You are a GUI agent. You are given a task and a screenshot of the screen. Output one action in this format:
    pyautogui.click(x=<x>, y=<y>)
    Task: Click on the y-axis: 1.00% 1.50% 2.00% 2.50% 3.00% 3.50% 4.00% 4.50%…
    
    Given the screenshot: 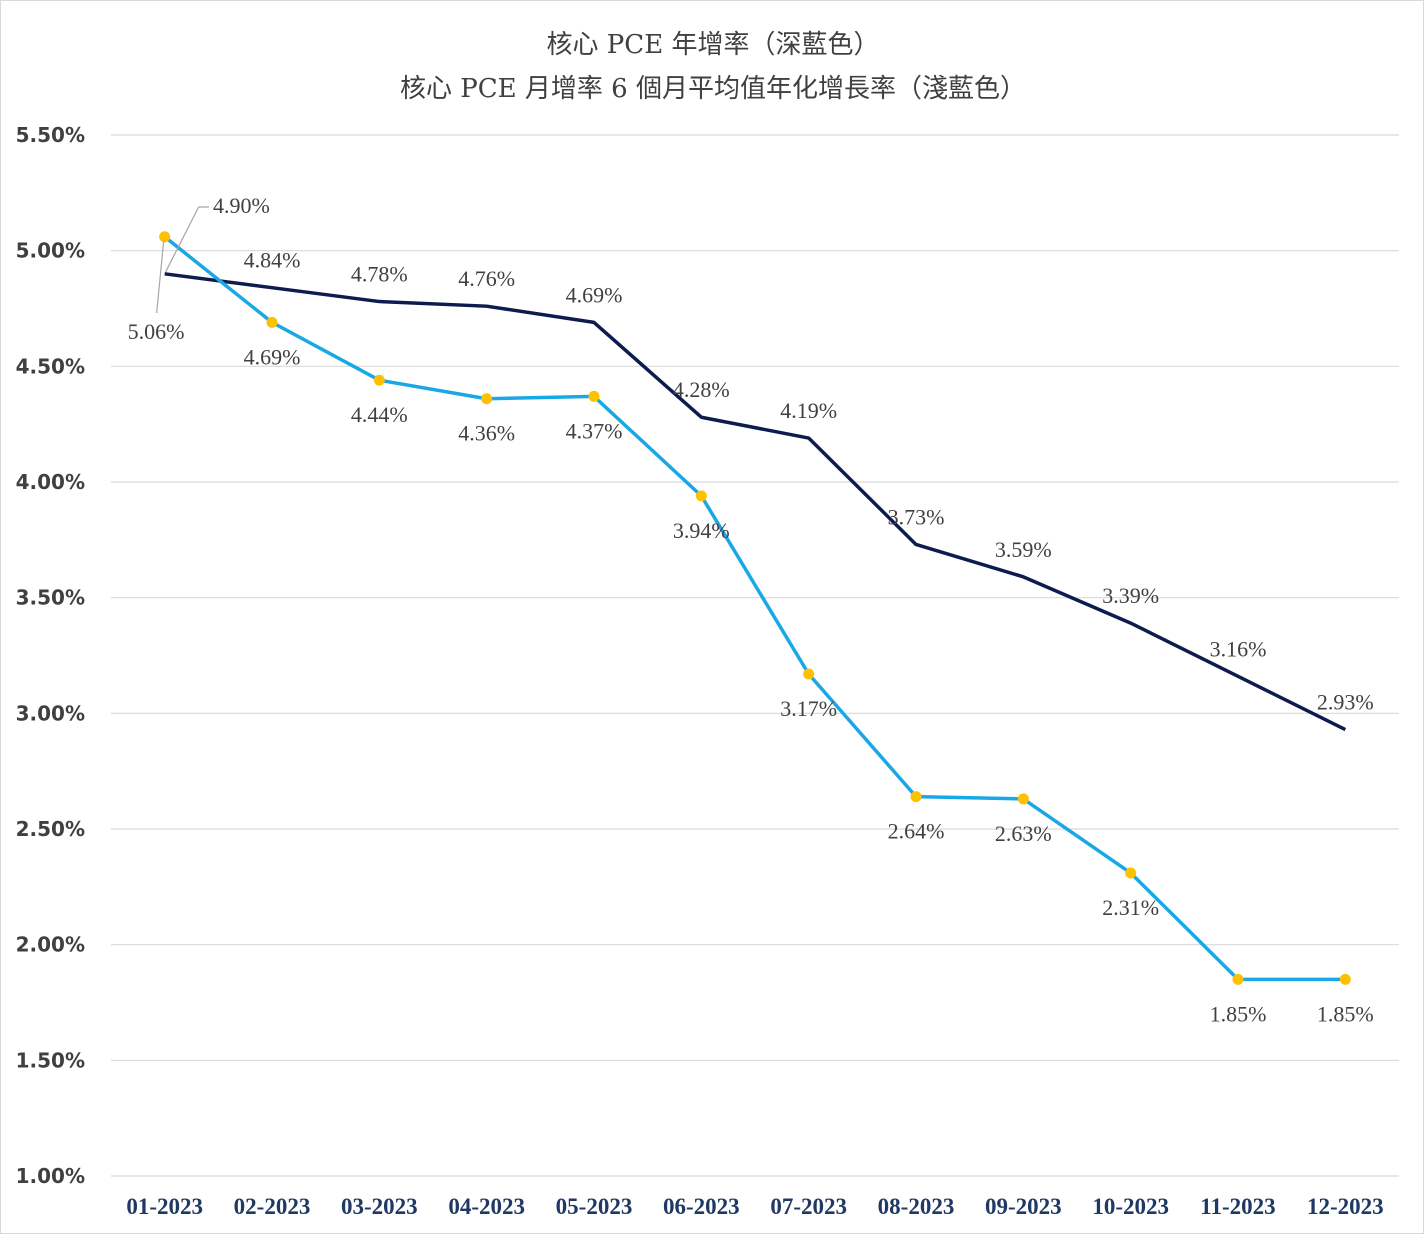 What is the action you would take?
    pyautogui.click(x=50, y=655)
    